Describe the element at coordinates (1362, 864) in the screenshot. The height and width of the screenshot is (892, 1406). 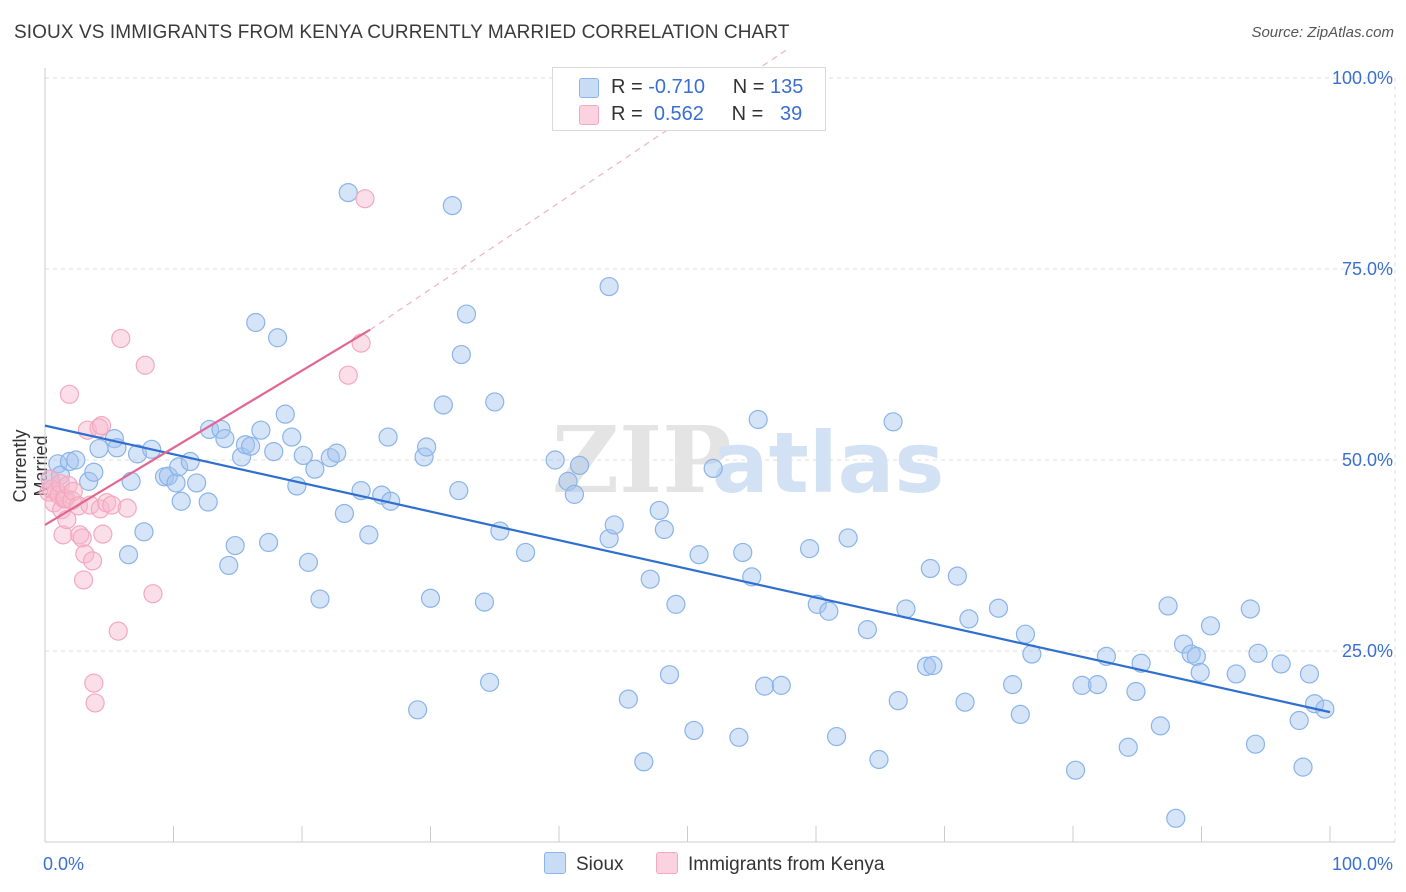
I see `x-tick-label-max: 100.0%` at that location.